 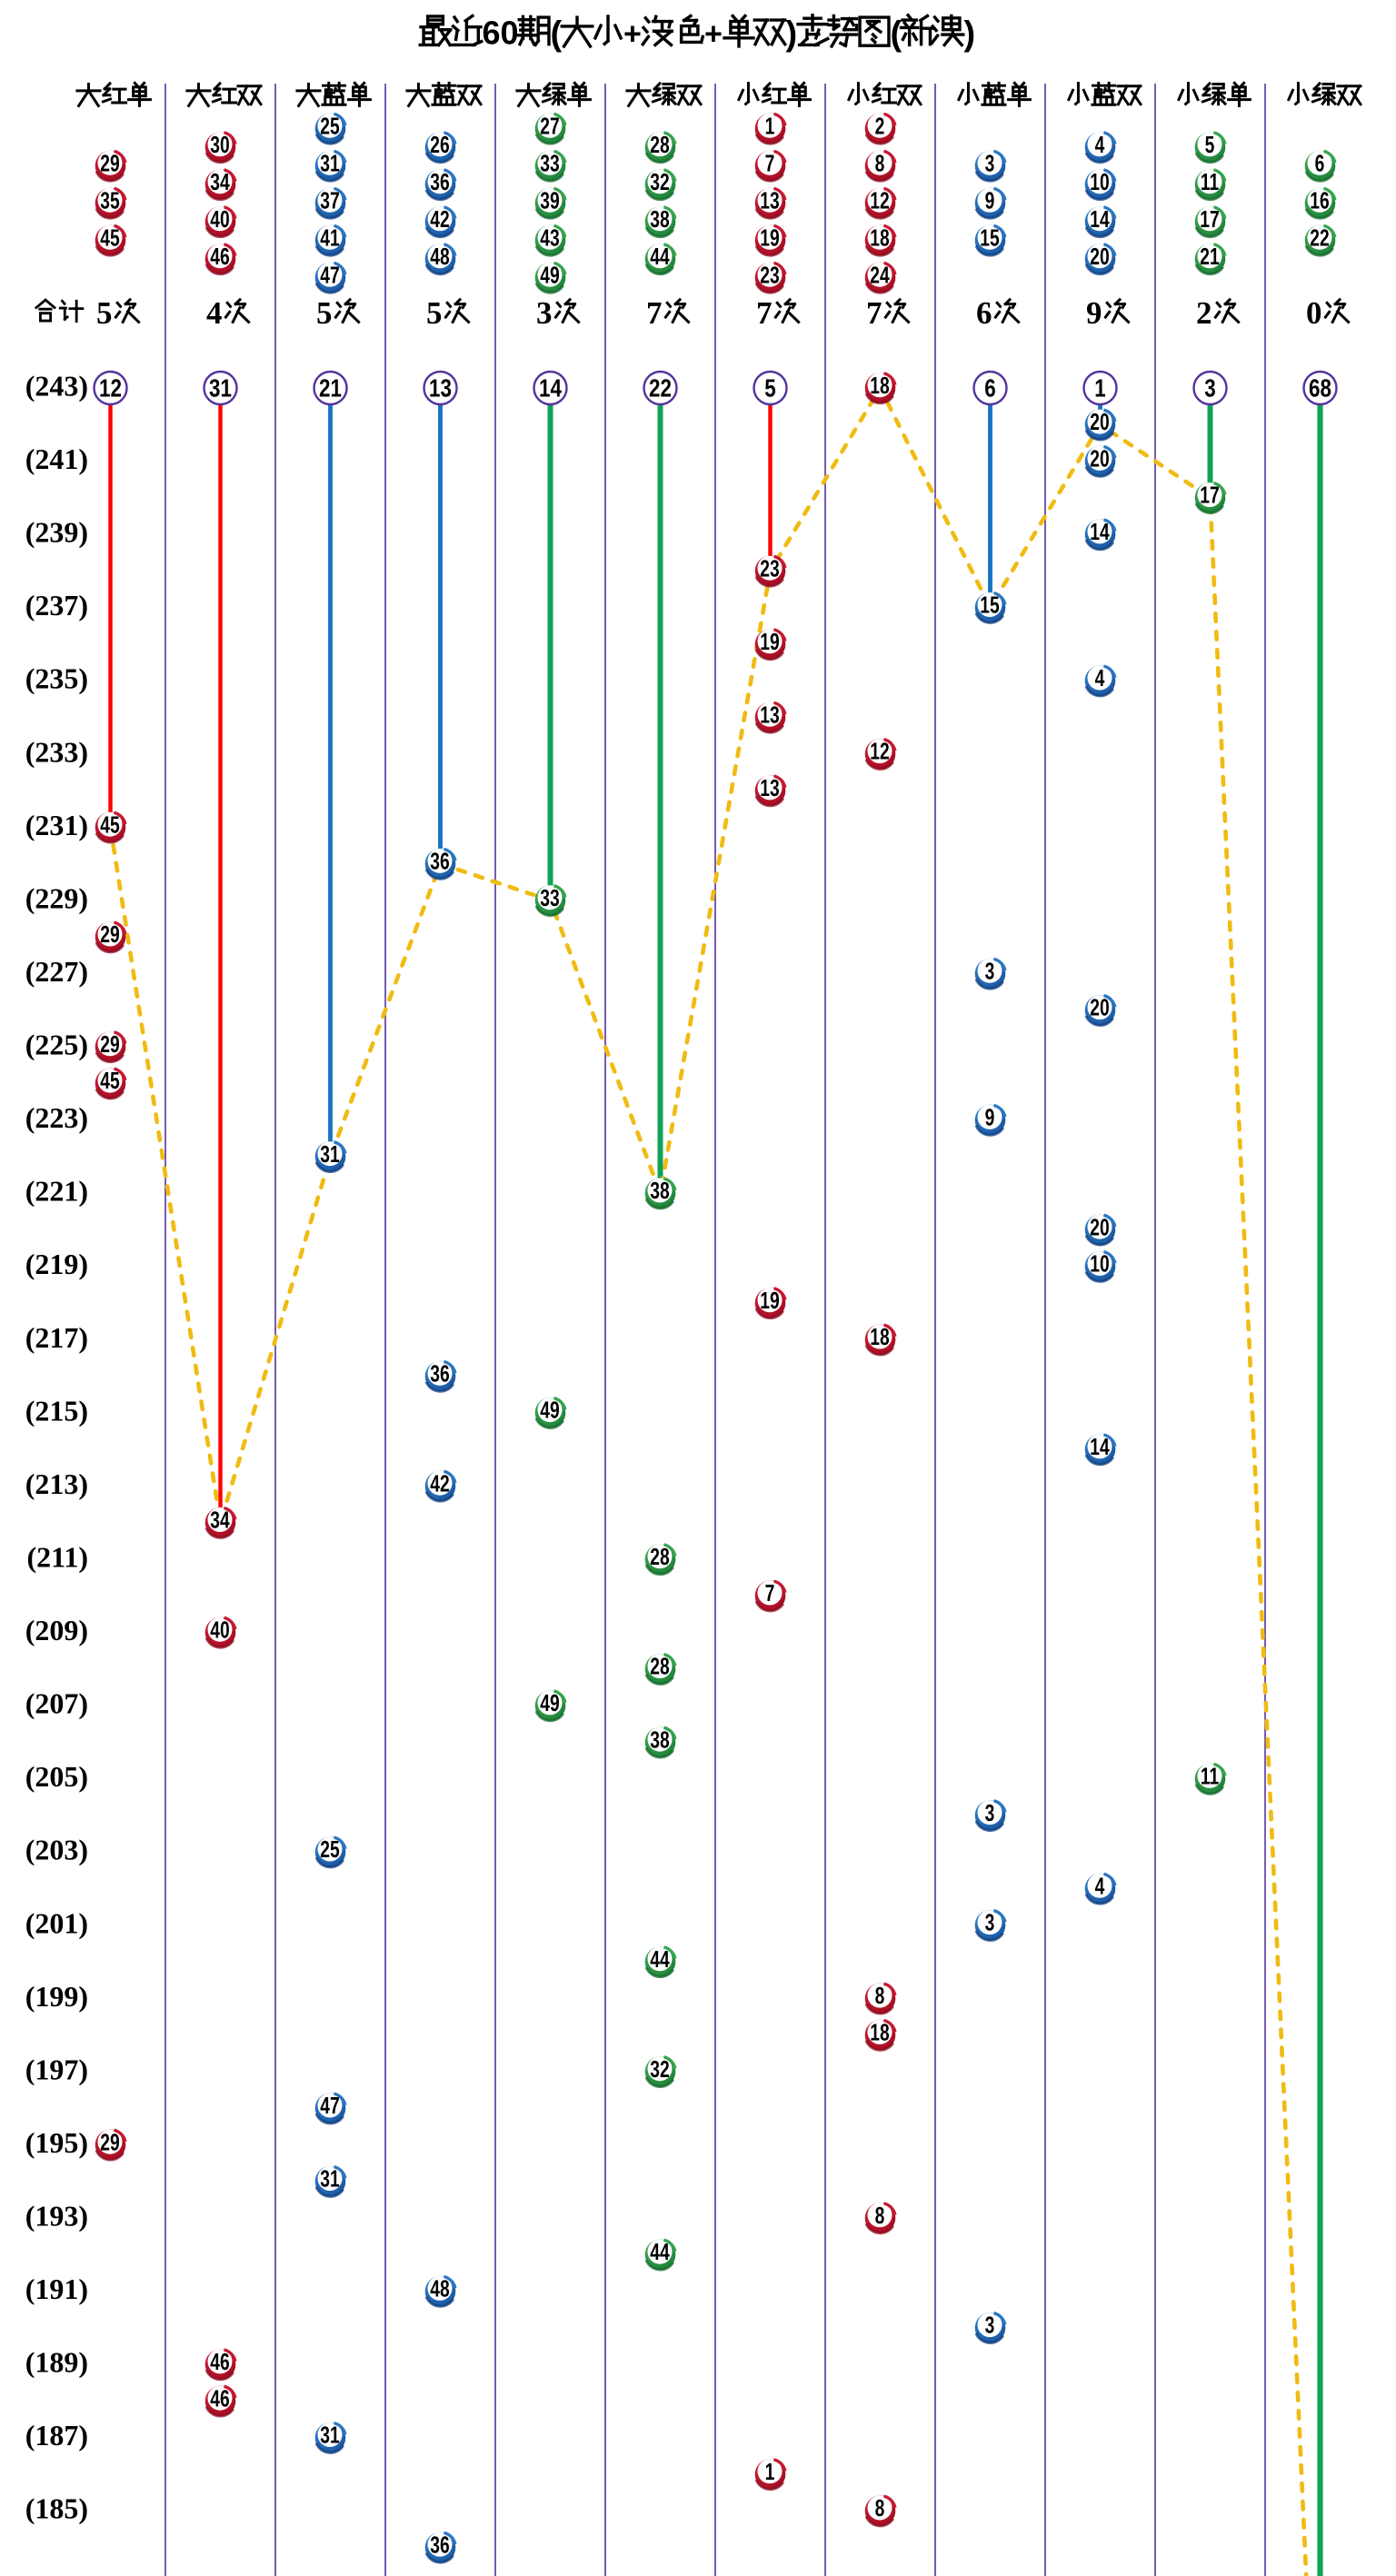 I want to click on svg-text: (201), so click(x=56, y=1923).